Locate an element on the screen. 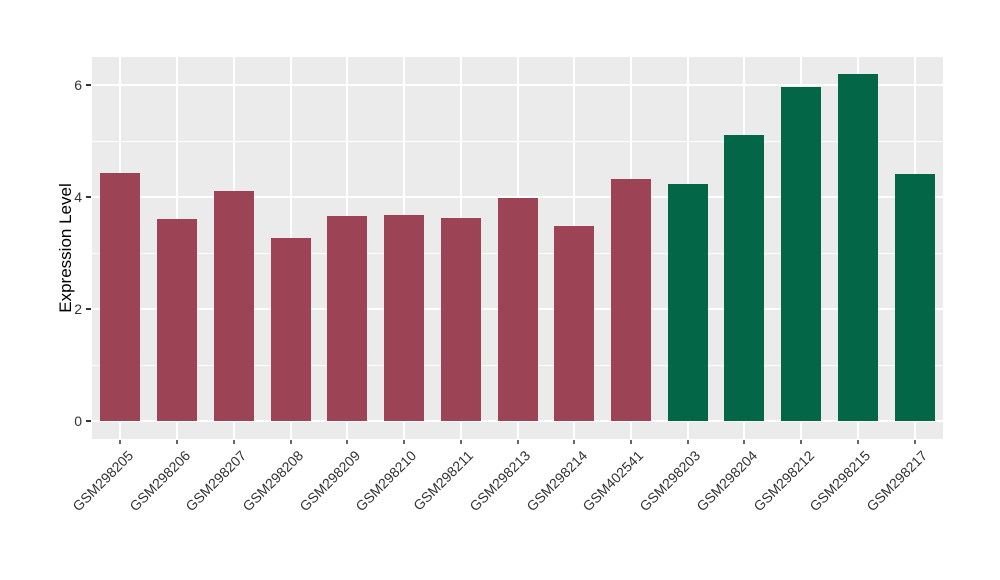 This screenshot has height=580, width=1000. x-tick-label: GSM298208 is located at coordinates (273, 481).